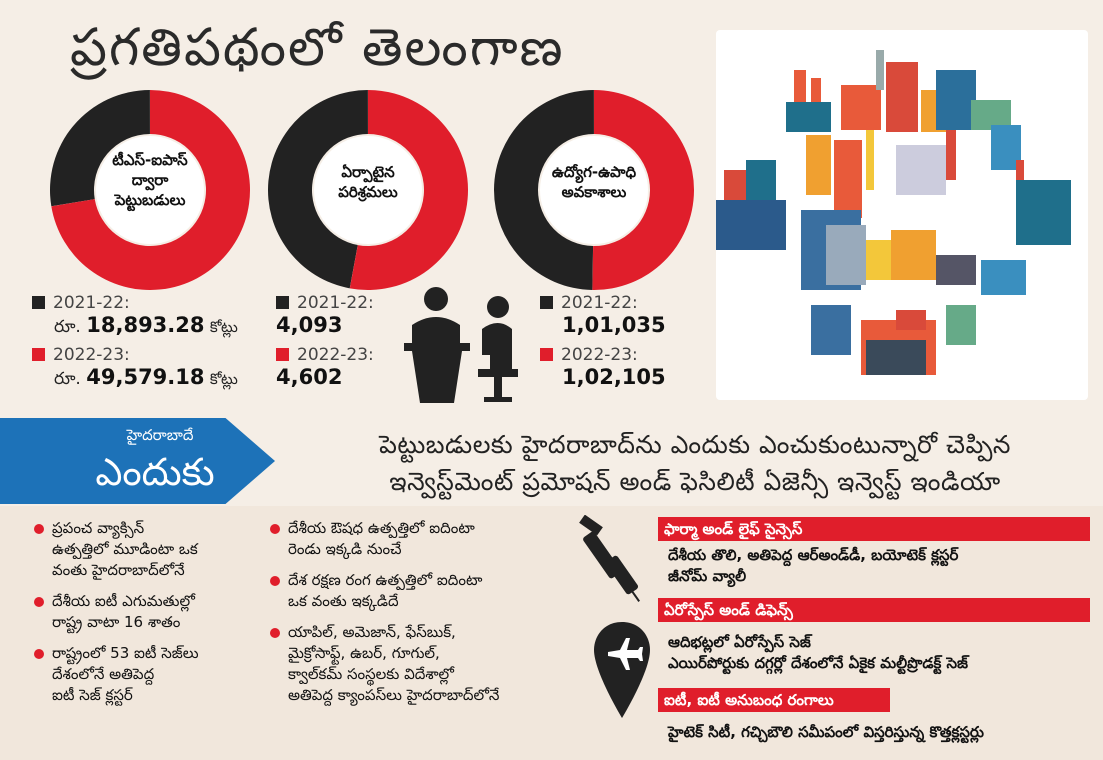  I want to click on location-plane-icon, so click(622, 670).